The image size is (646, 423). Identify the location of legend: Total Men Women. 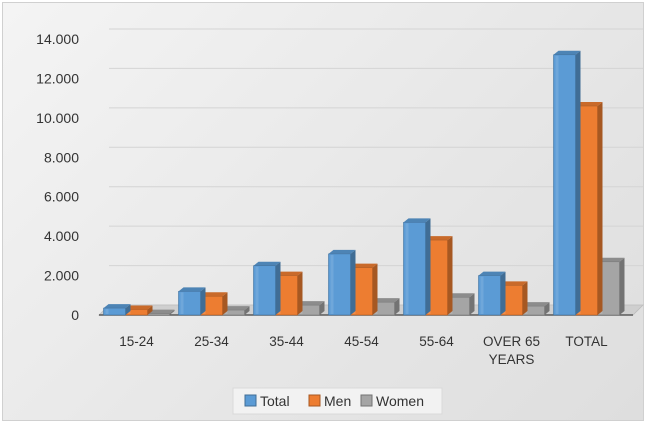
(337, 401).